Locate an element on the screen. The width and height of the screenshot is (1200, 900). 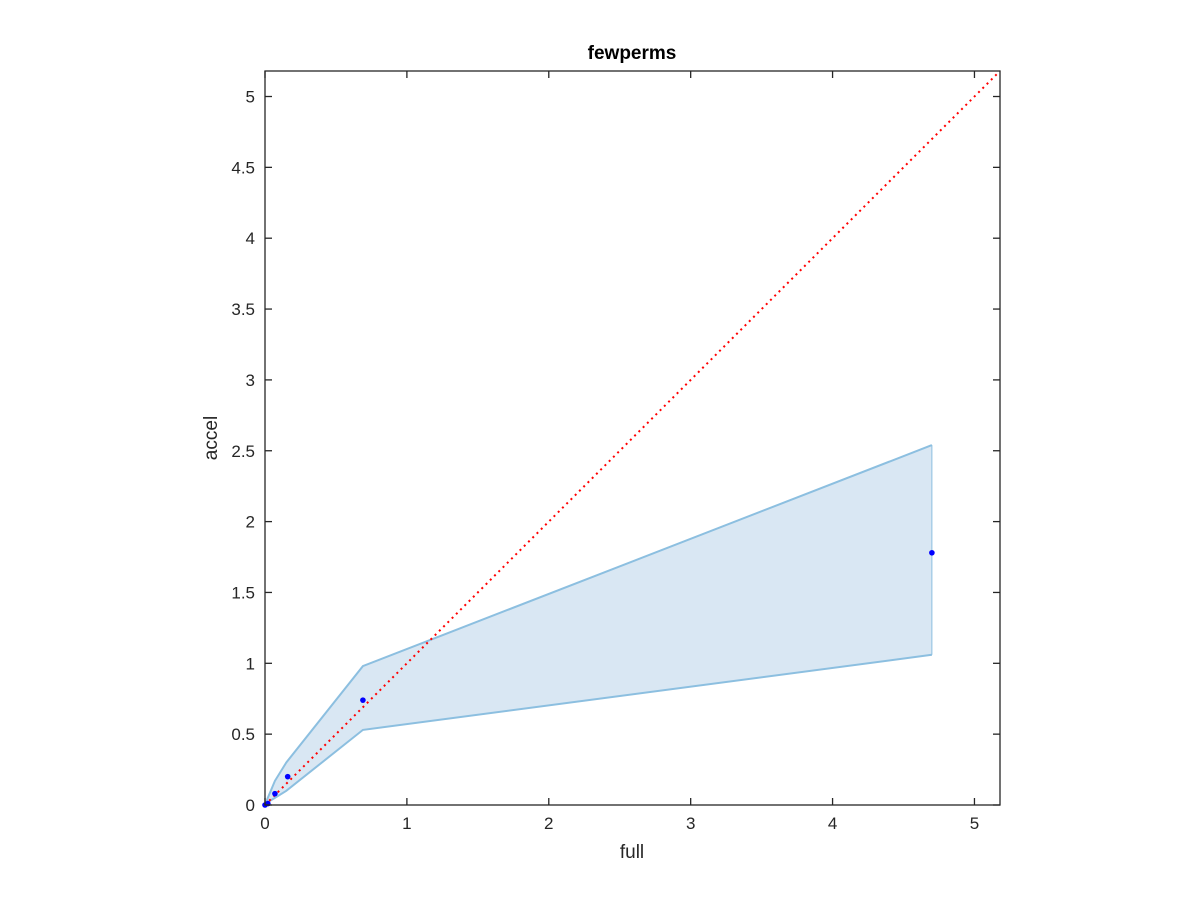
x-tick-label: 0 is located at coordinates (264, 823).